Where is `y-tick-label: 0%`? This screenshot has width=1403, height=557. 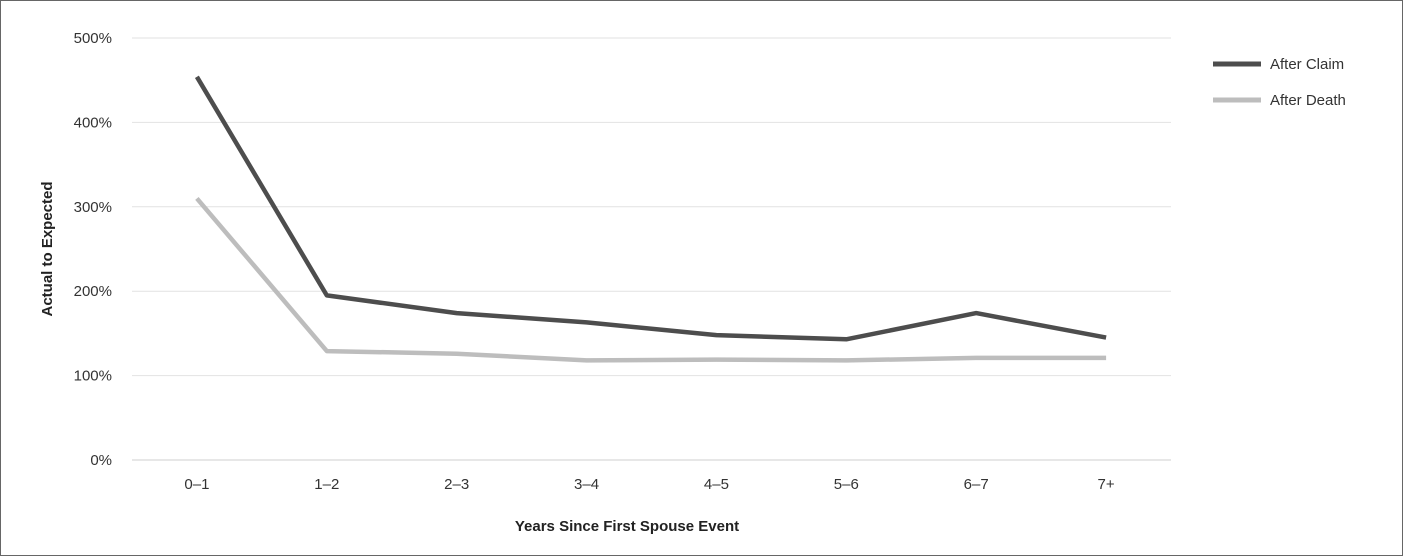 y-tick-label: 0% is located at coordinates (101, 460).